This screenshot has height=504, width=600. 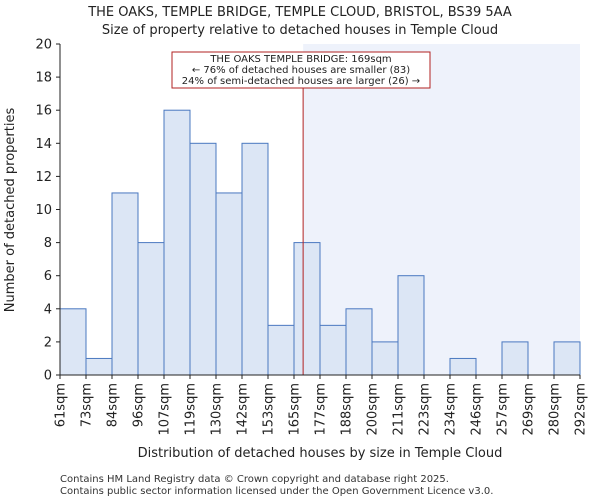 What do you see at coordinates (399, 409) in the screenshot?
I see `x-tick-label: 211sqm` at bounding box center [399, 409].